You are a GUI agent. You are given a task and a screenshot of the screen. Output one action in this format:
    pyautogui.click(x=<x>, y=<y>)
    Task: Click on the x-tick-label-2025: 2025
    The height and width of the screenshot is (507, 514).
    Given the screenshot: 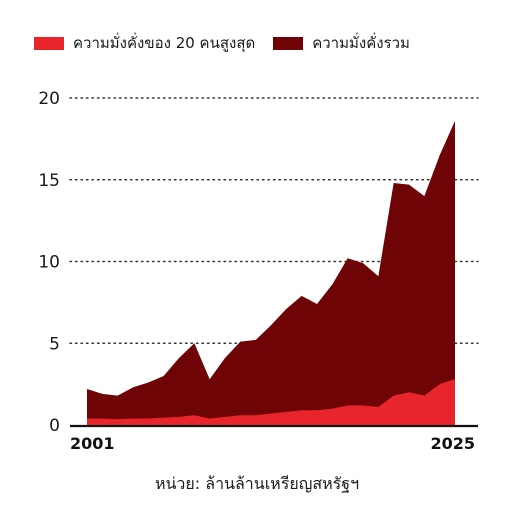 What is the action you would take?
    pyautogui.click(x=452, y=443)
    